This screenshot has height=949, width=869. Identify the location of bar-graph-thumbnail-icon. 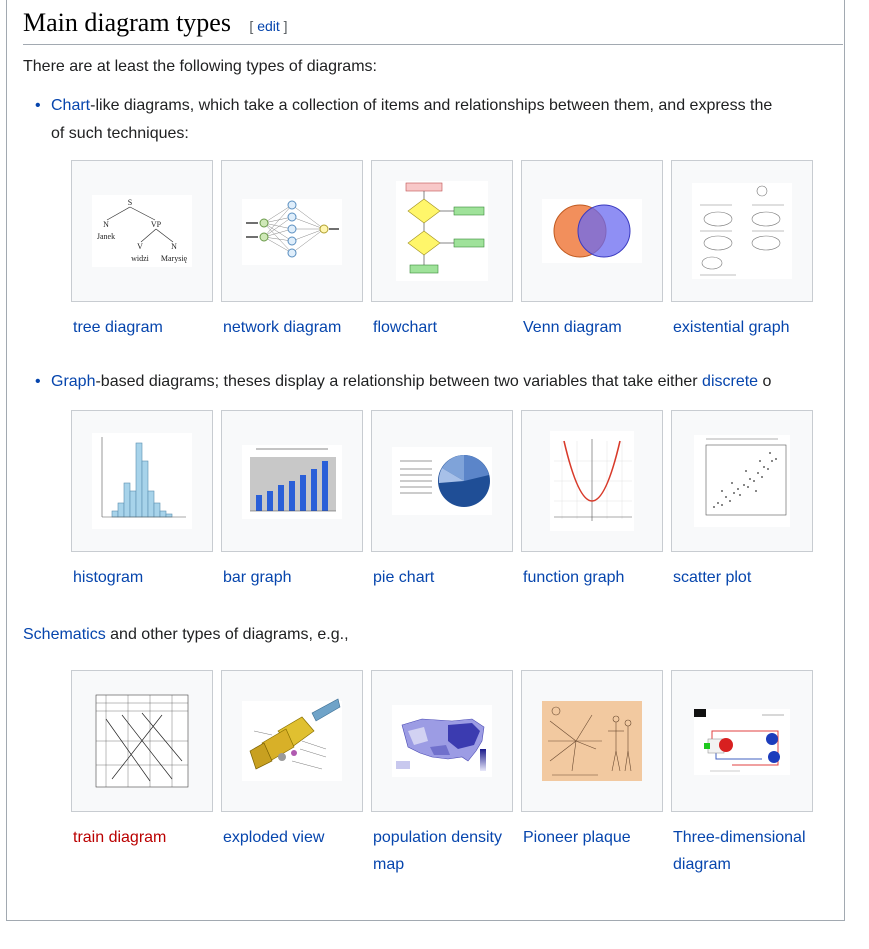
(292, 482).